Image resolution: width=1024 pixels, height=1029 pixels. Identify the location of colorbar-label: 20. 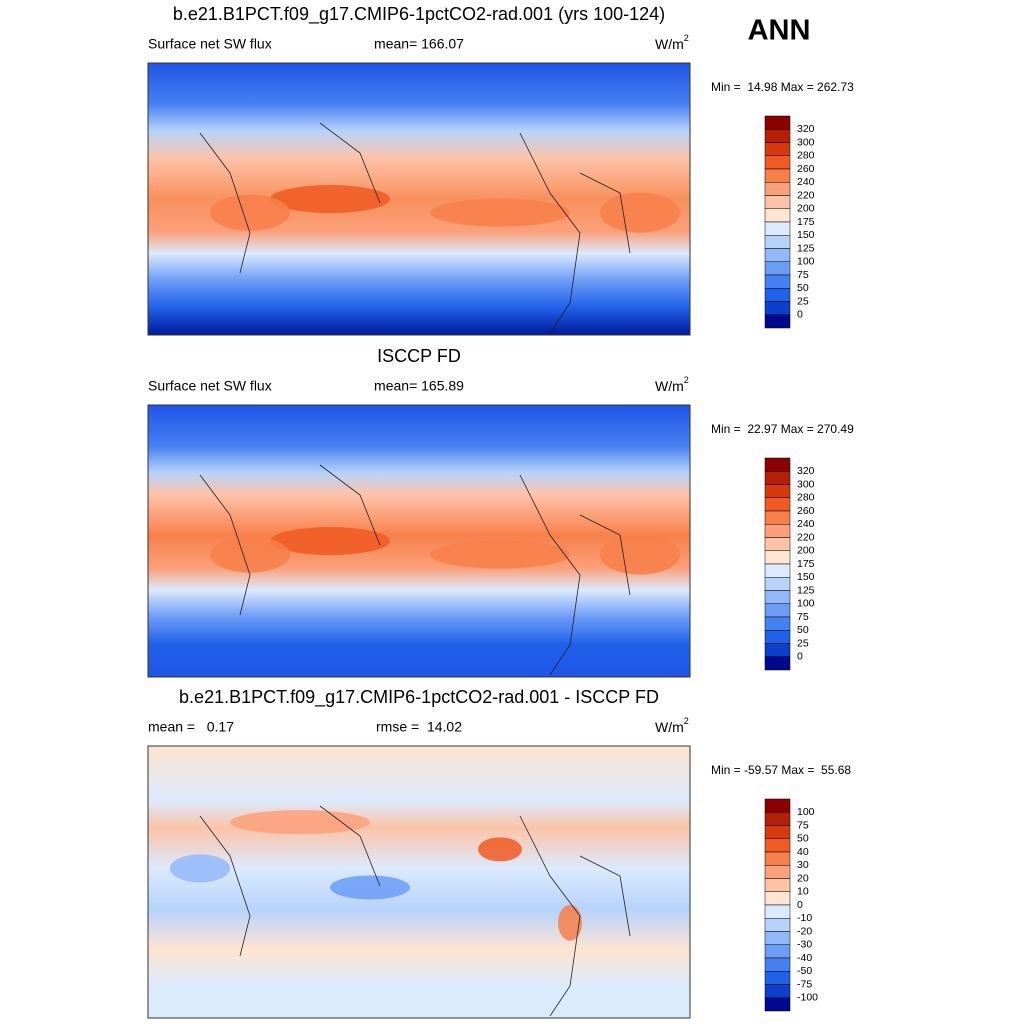
(803, 878).